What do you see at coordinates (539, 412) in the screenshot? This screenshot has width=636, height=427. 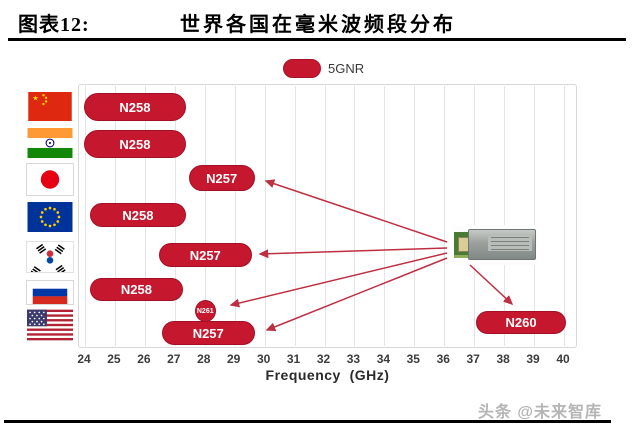 I see `watermark: 头条 @未来智库` at bounding box center [539, 412].